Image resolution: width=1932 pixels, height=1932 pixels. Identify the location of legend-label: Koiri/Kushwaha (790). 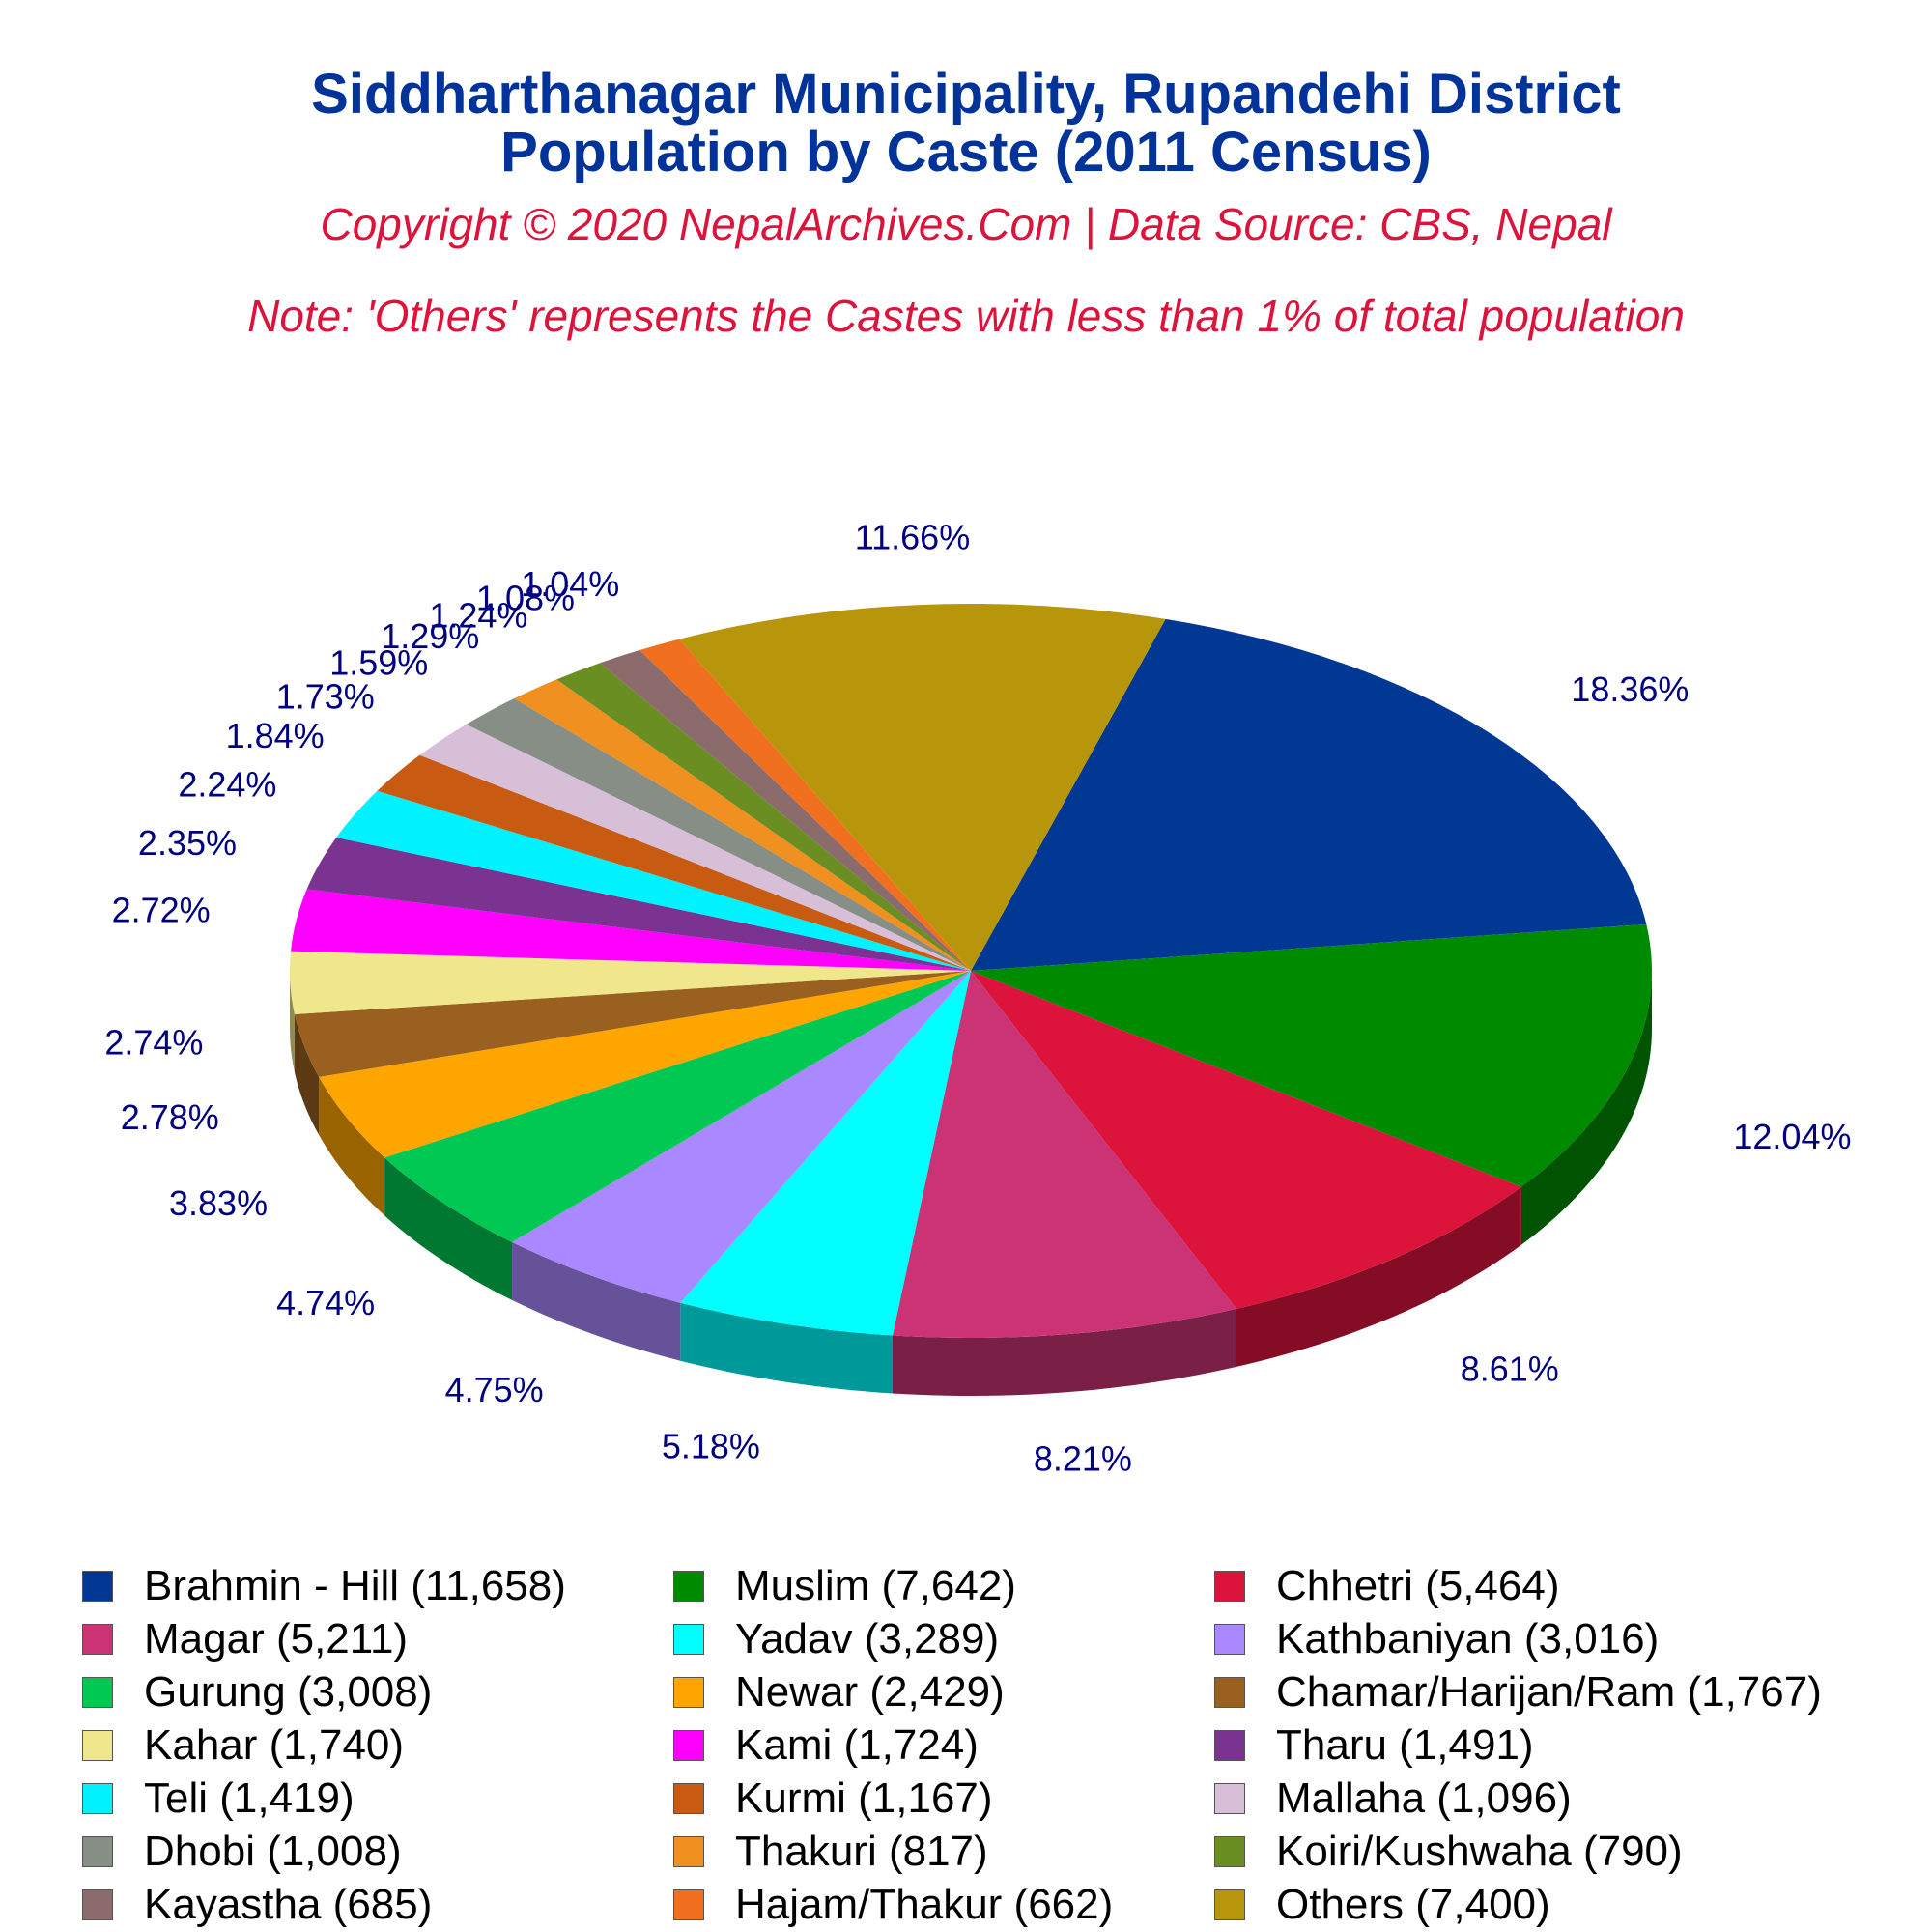
(1479, 1851).